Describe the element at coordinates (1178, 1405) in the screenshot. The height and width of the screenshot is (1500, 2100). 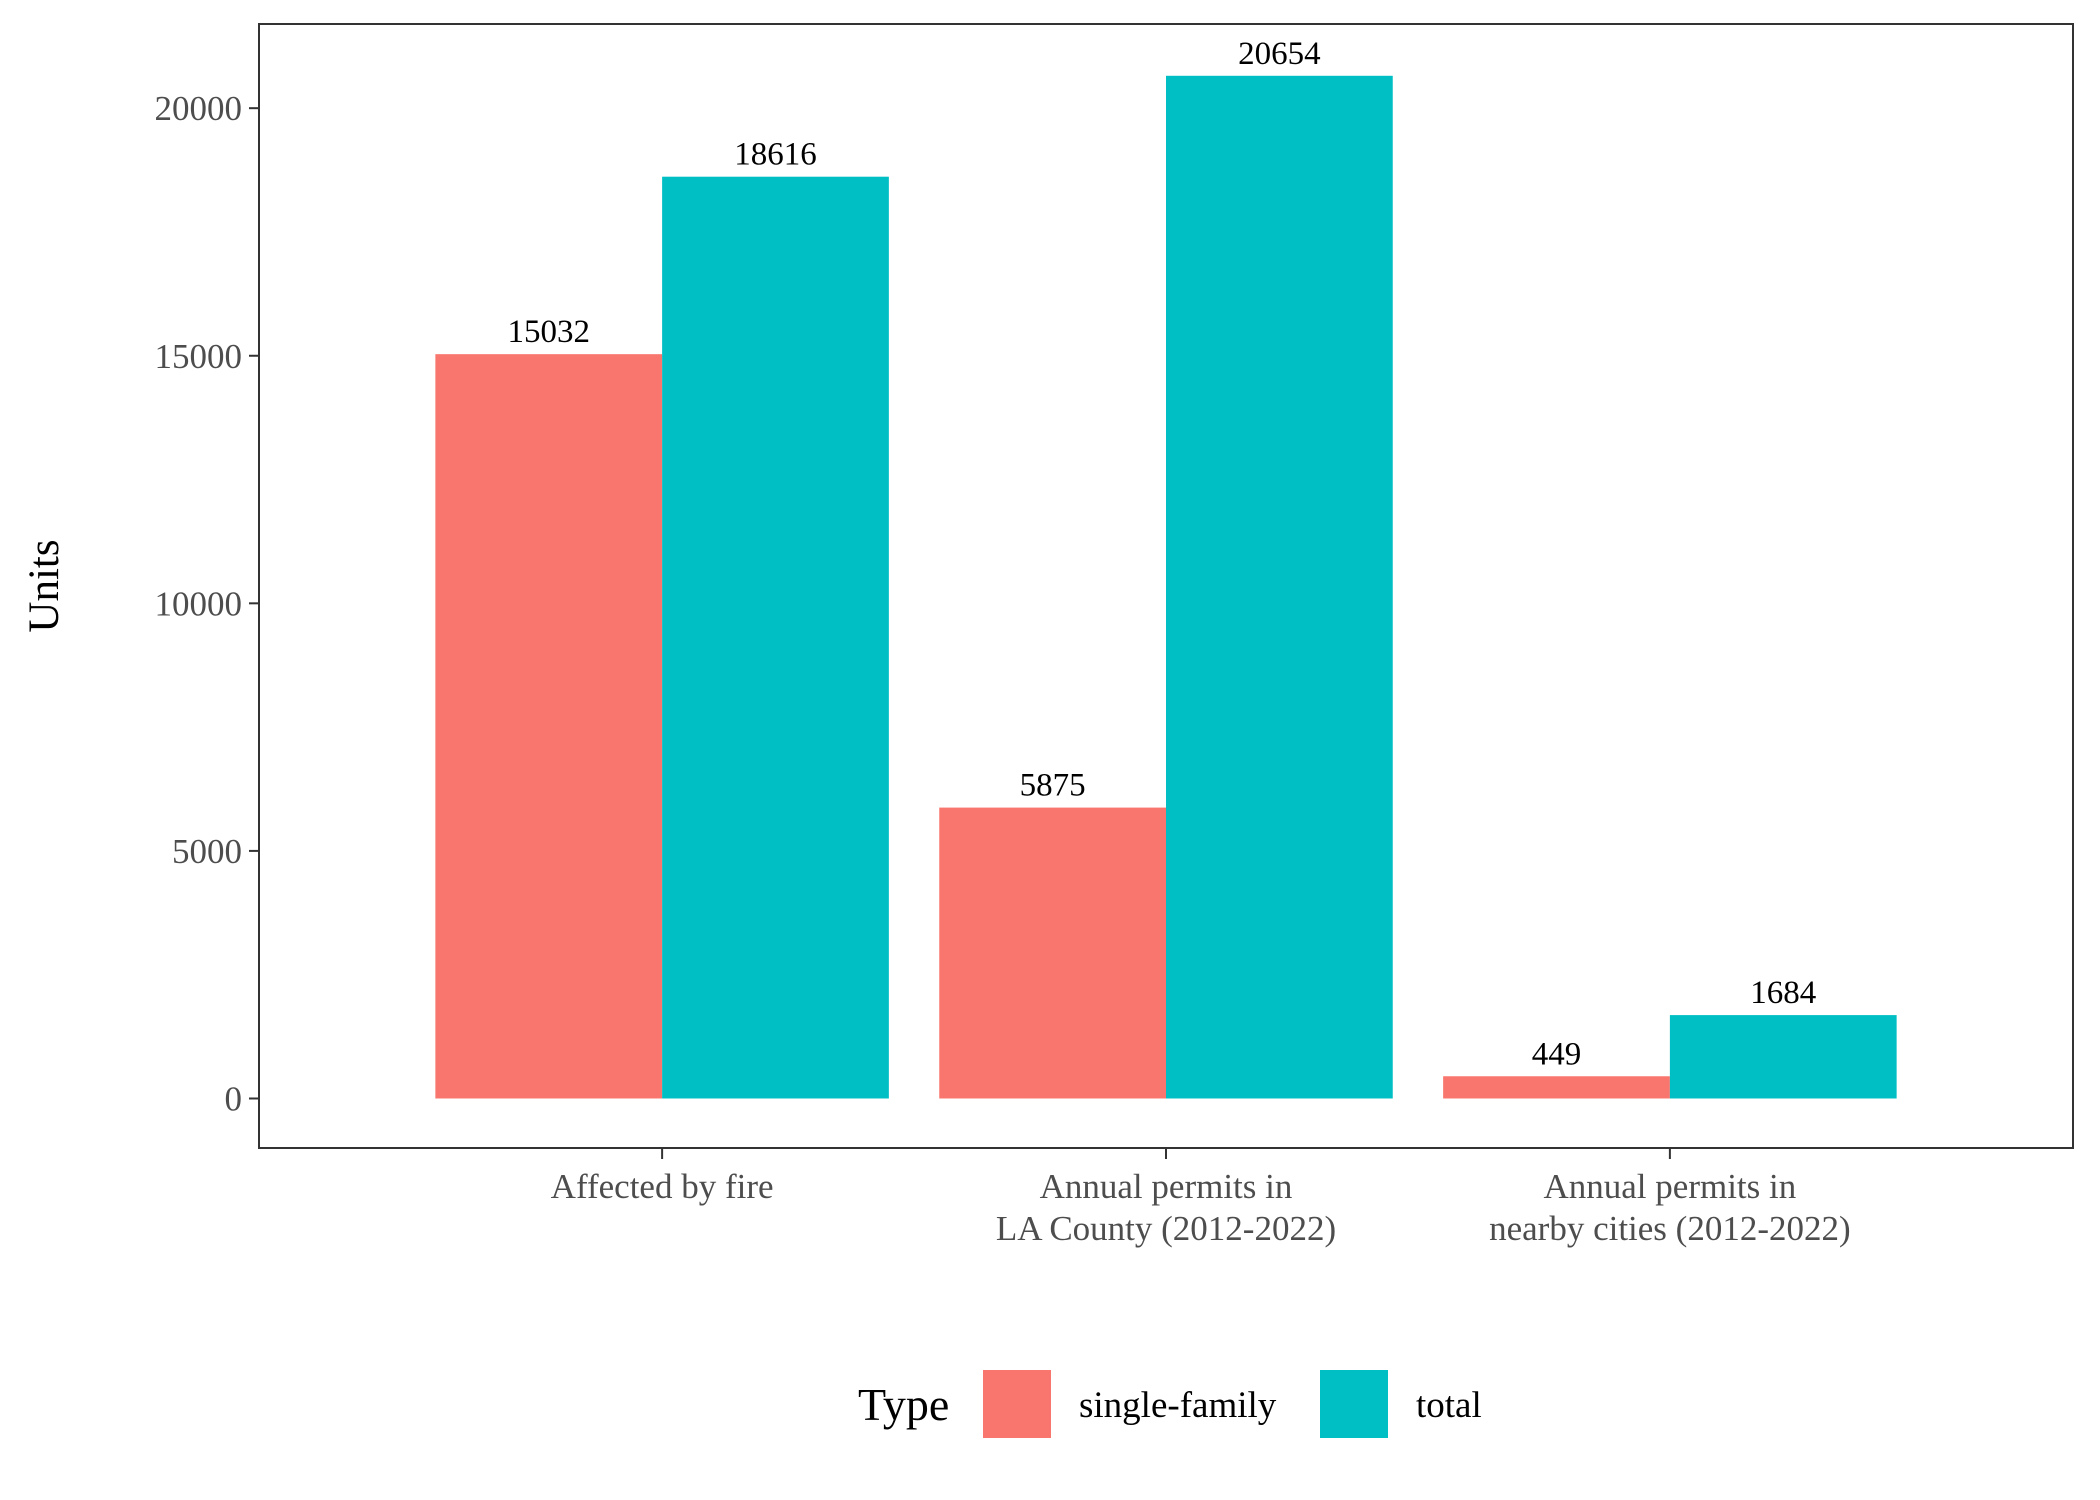
I see `legend-label: single-family` at that location.